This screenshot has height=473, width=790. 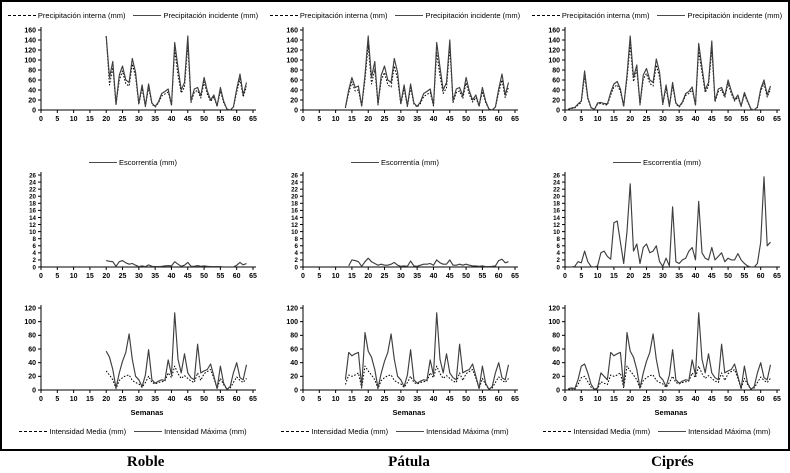 I want to click on y-tick-label: 22, so click(x=556, y=189).